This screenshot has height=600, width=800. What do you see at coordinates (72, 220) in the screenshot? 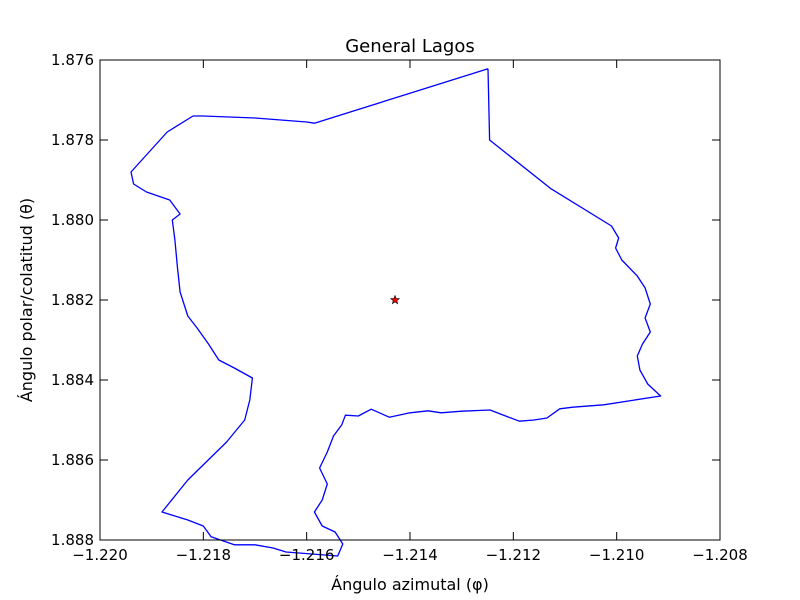
I see `y-tick-label: 1.880` at bounding box center [72, 220].